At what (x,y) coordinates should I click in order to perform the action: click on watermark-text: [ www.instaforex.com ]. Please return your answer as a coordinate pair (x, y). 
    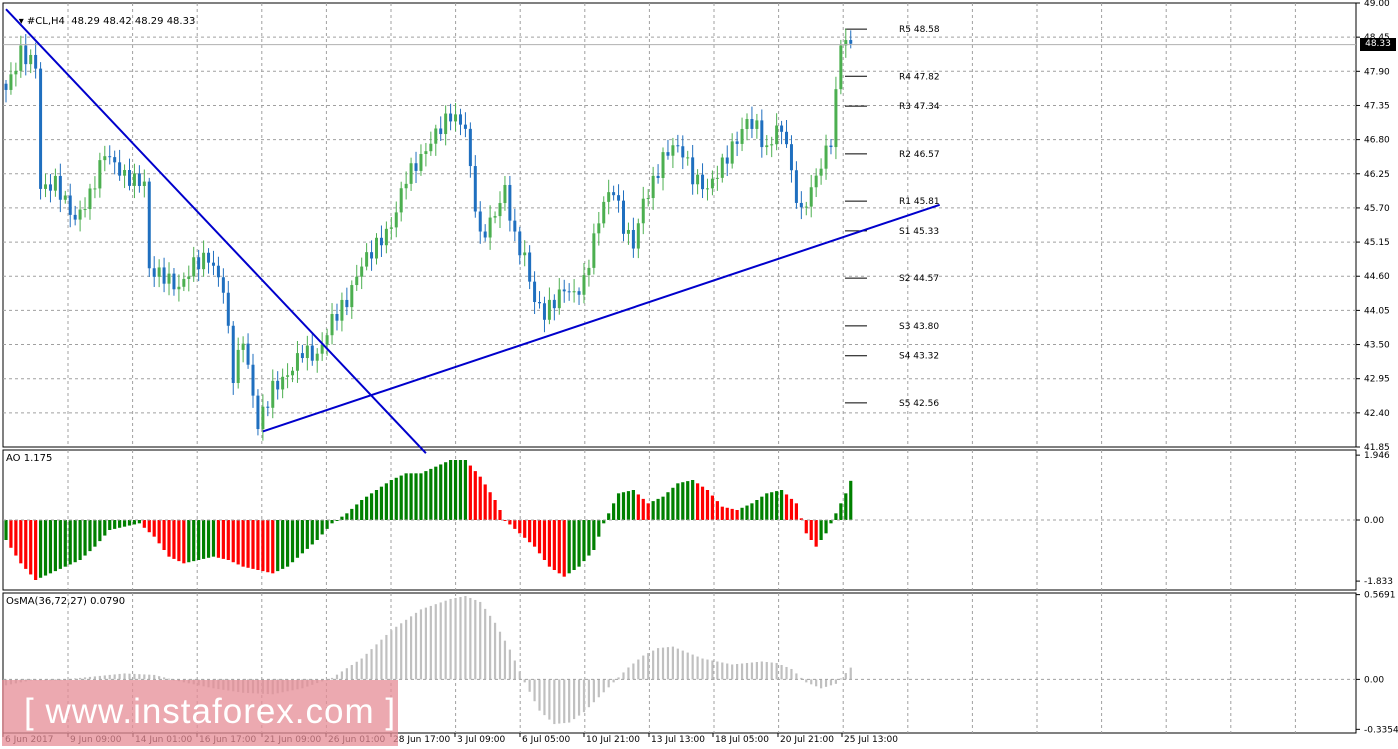
    Looking at the image, I should click on (210, 711).